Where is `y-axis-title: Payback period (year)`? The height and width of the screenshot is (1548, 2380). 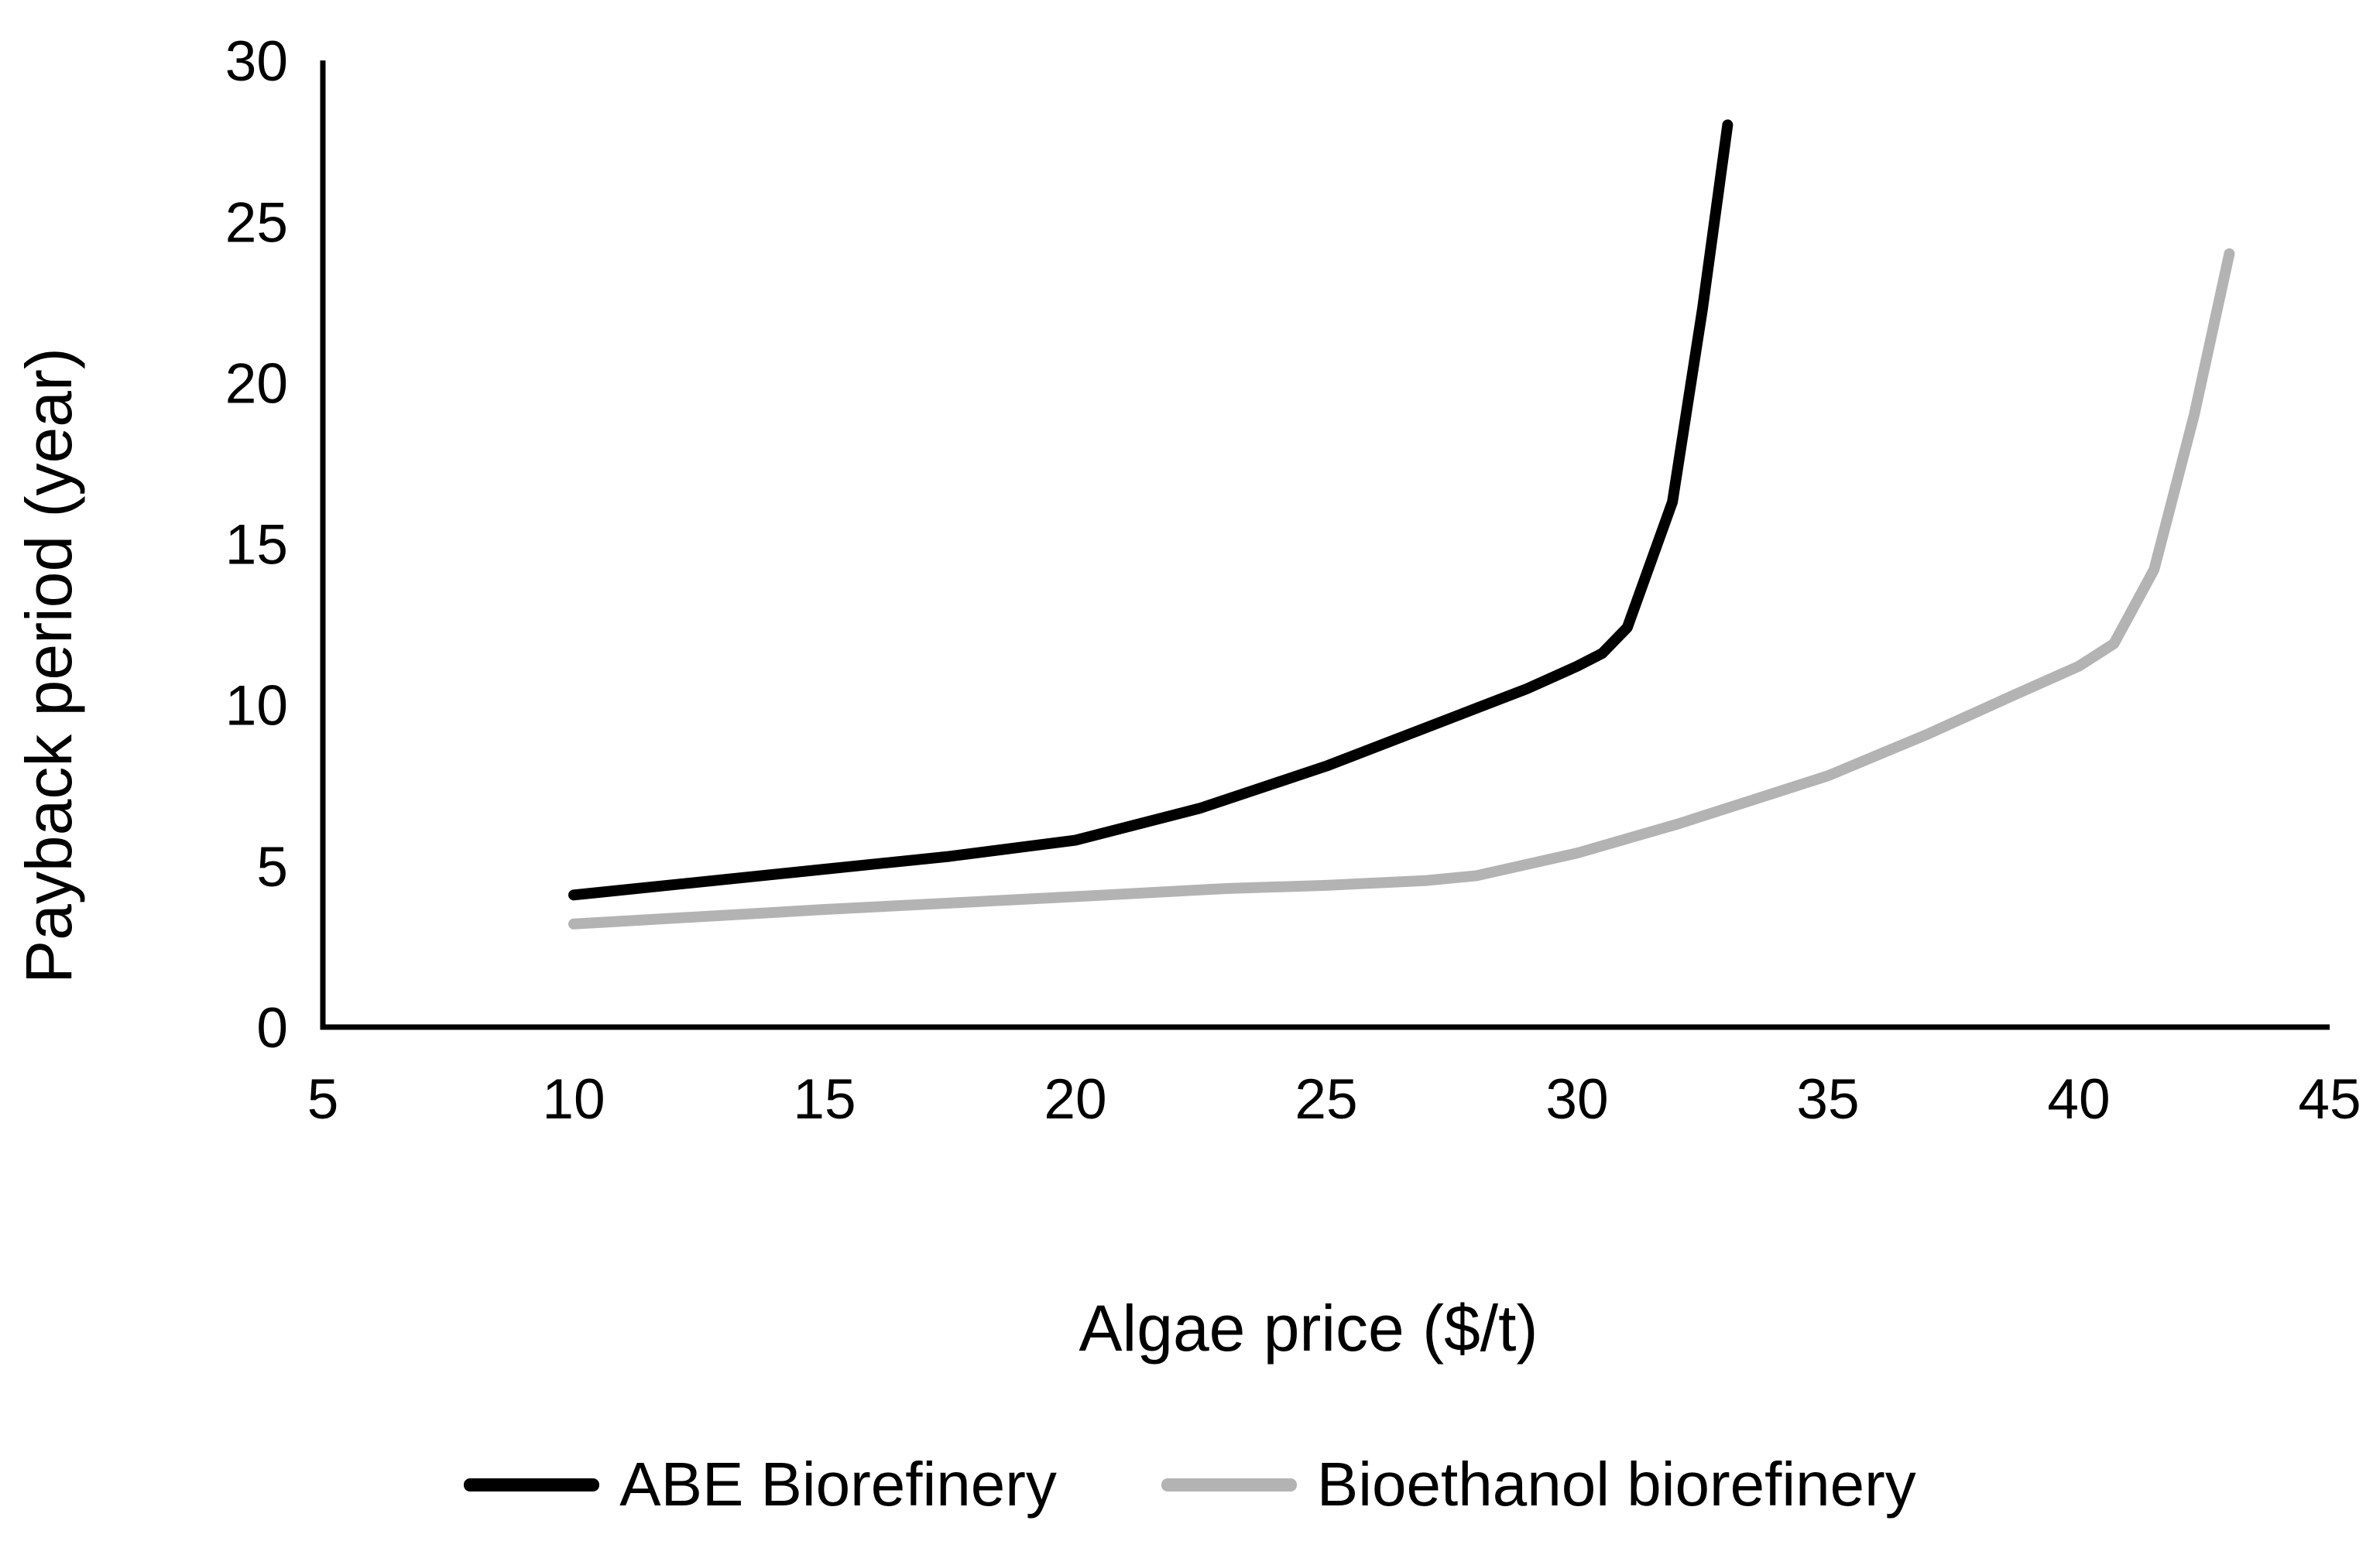
y-axis-title: Payback period (year) is located at coordinates (48, 666).